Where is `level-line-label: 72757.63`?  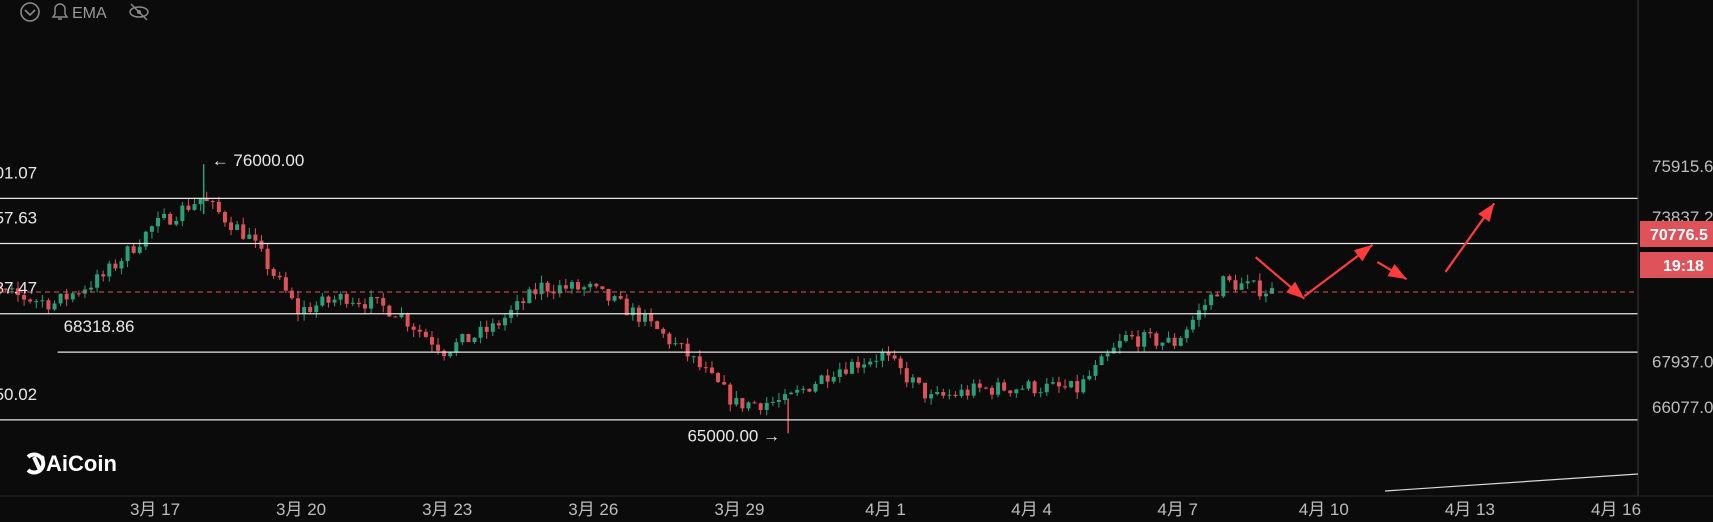 level-line-label: 72757.63 is located at coordinates (18, 217).